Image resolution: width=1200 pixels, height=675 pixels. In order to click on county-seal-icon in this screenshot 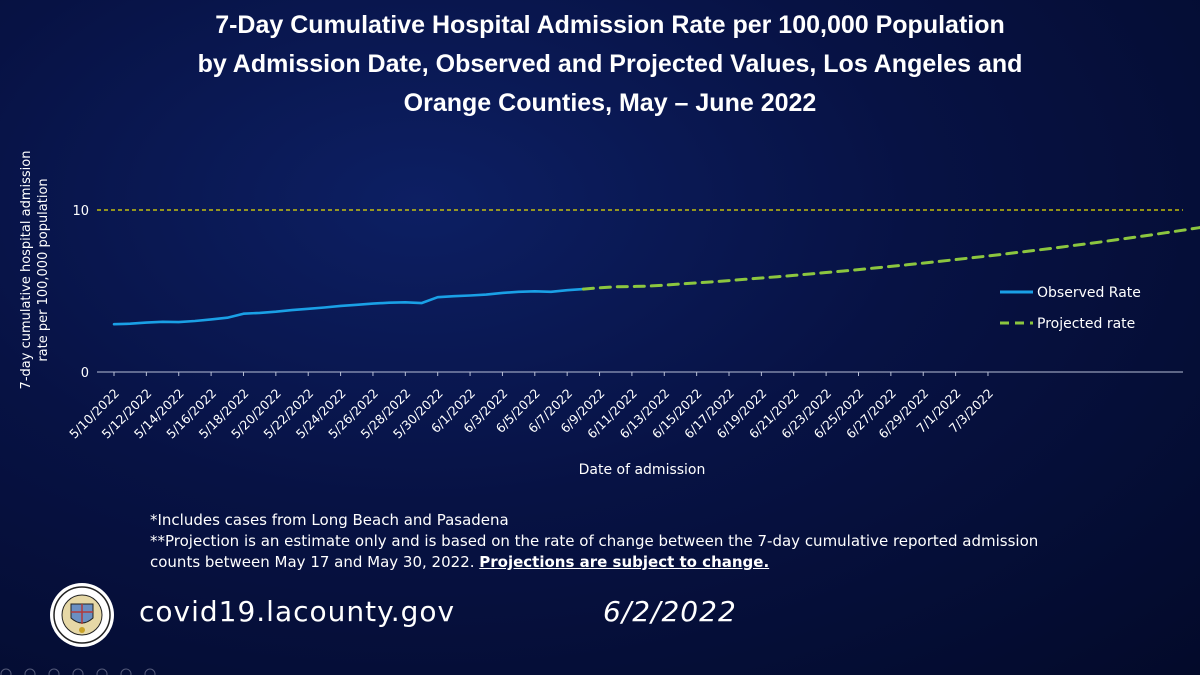, I will do `click(82, 615)`.